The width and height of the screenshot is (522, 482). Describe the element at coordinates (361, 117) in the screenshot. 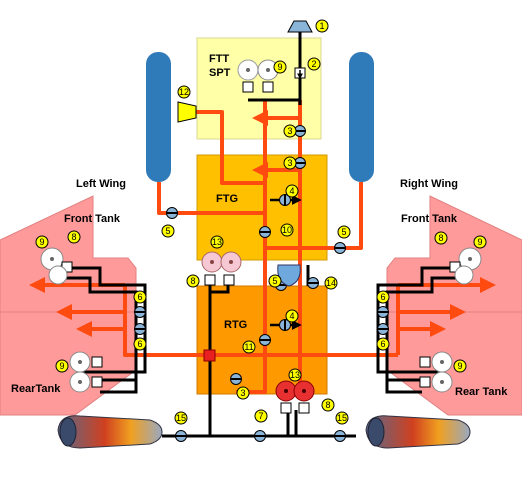

I see `right-collector-cylinder` at that location.